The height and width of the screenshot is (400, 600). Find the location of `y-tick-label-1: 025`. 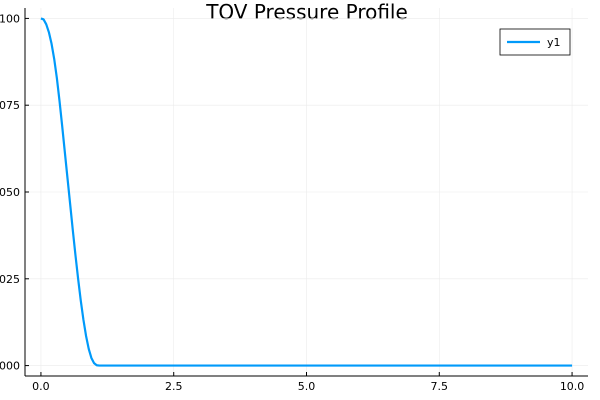

y-tick-label-1: 025 is located at coordinates (10, 279).